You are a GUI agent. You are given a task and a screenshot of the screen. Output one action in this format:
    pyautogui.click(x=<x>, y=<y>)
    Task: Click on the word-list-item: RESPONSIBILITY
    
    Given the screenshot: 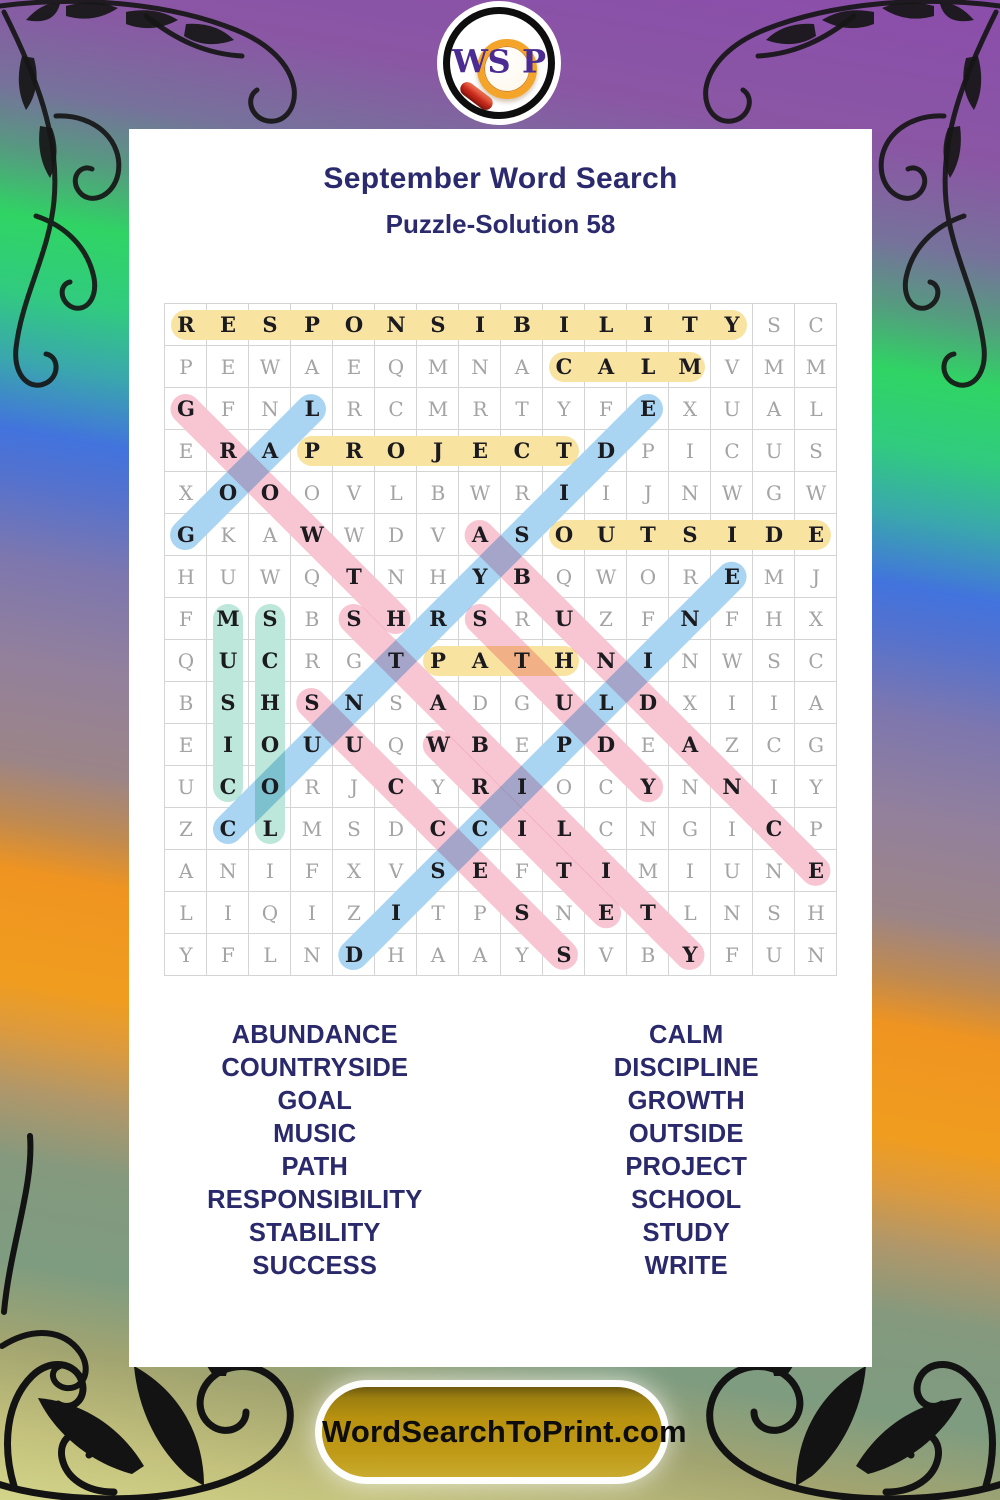 What is the action you would take?
    pyautogui.click(x=315, y=1200)
    